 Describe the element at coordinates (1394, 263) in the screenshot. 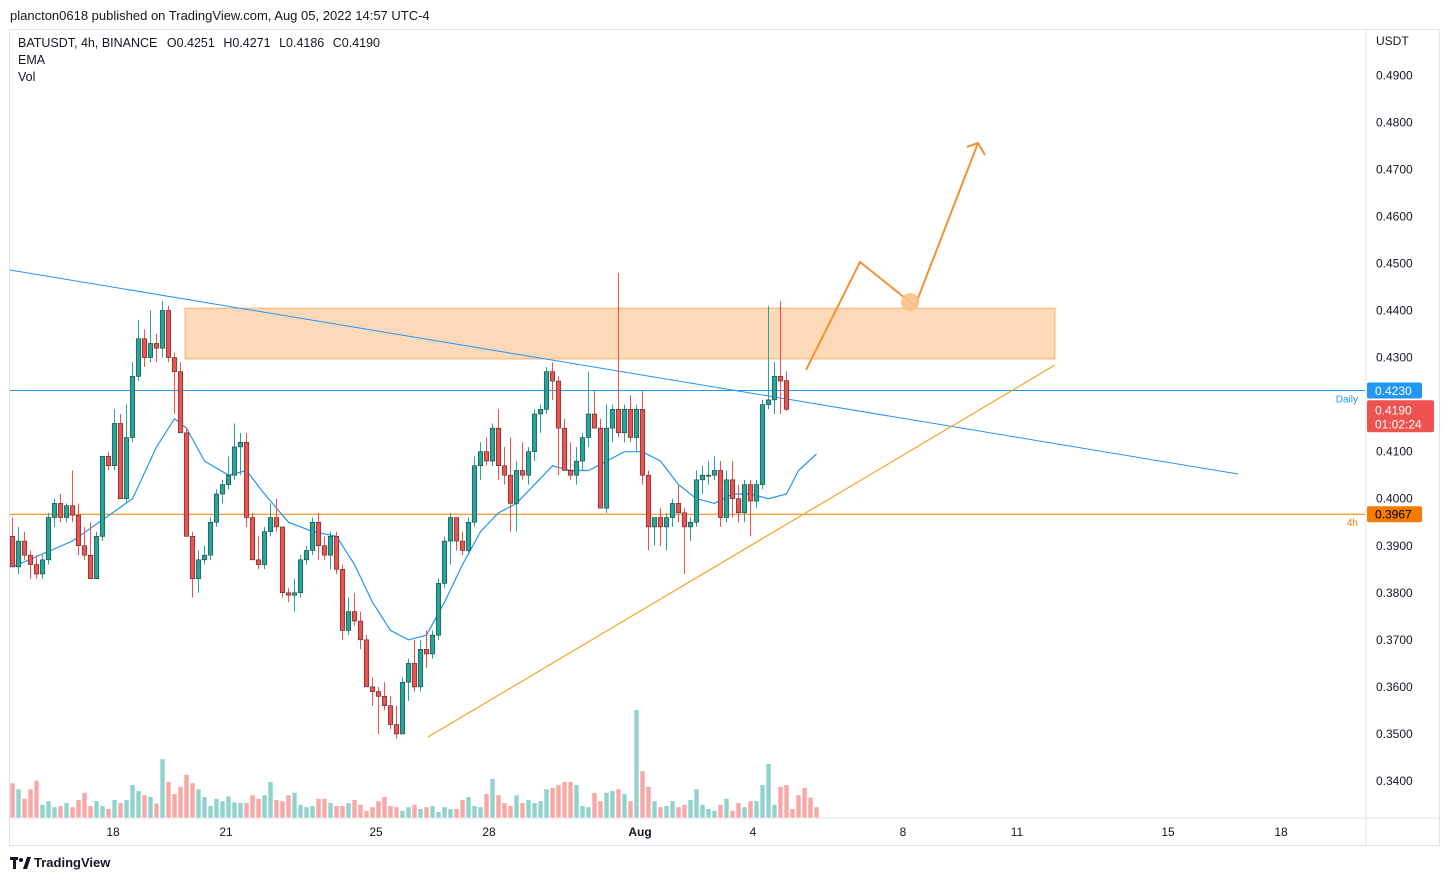

I see `price-tick: 0.4500` at that location.